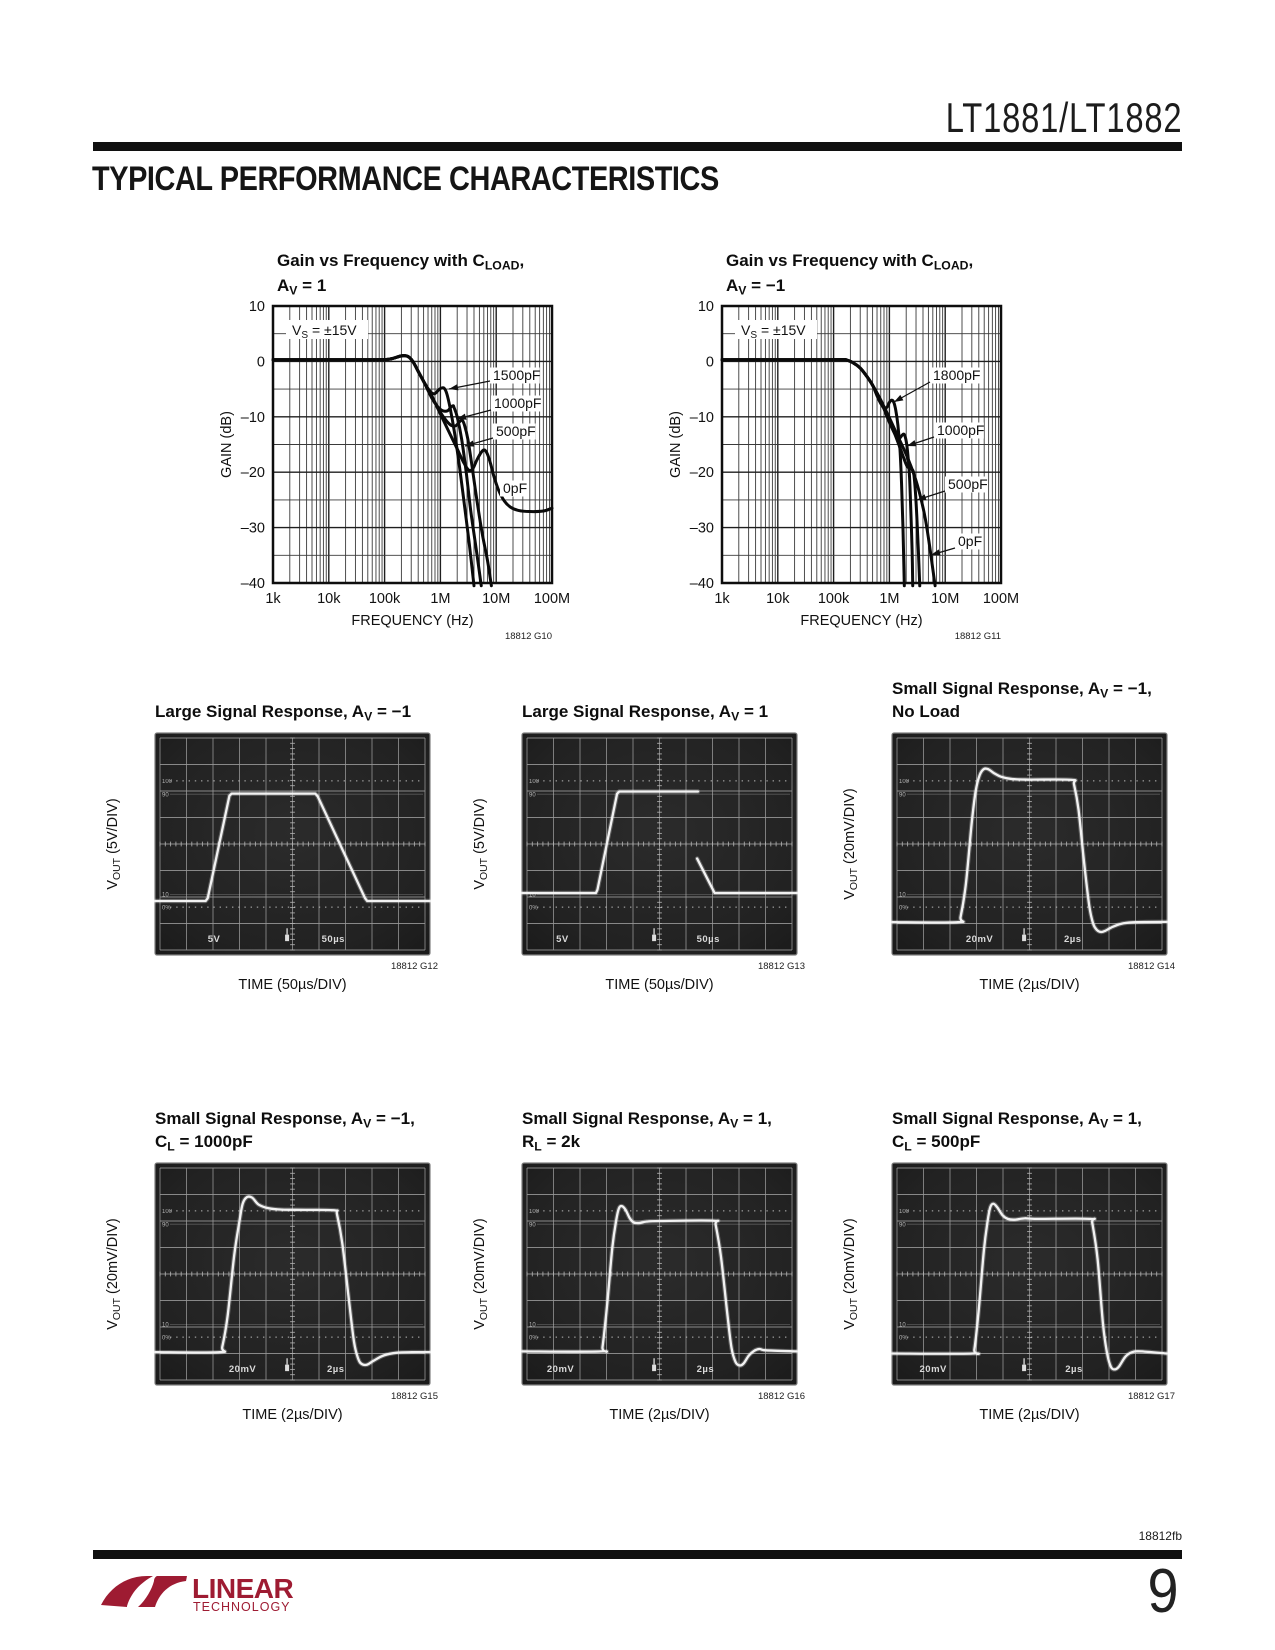  Describe the element at coordinates (1151, 1396) in the screenshot. I see `svg-text: 18812 G17` at that location.